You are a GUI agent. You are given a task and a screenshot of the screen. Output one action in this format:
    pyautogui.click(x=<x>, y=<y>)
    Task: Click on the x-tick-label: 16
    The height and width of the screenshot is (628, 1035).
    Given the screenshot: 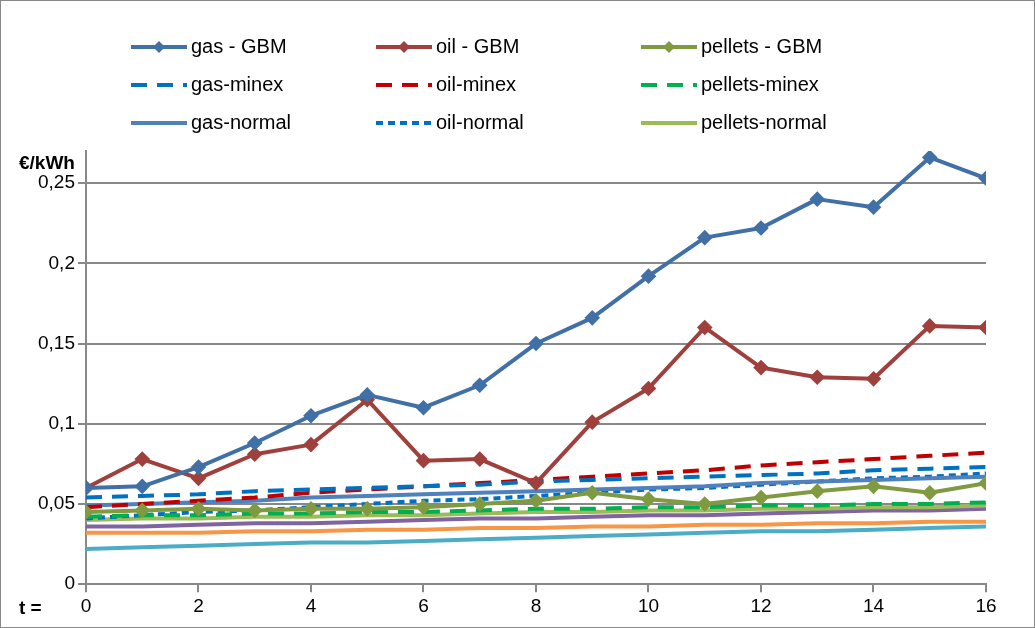 What is the action you would take?
    pyautogui.click(x=986, y=605)
    